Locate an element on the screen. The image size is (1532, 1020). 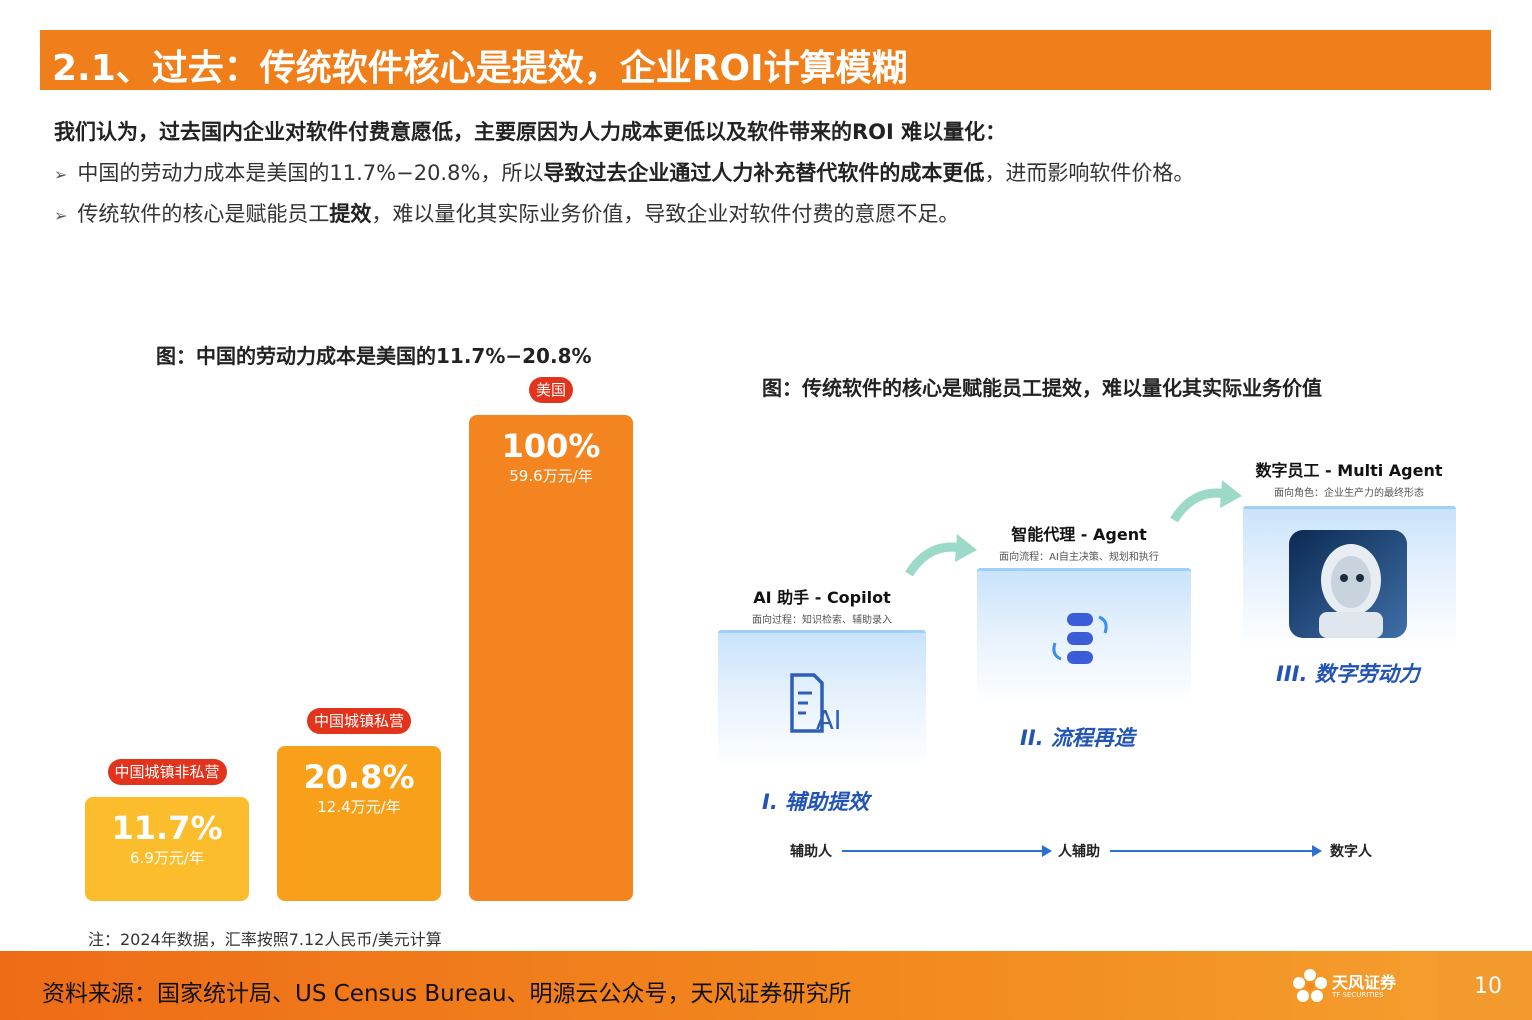
bullet-bold-text: 提效 is located at coordinates (350, 214).